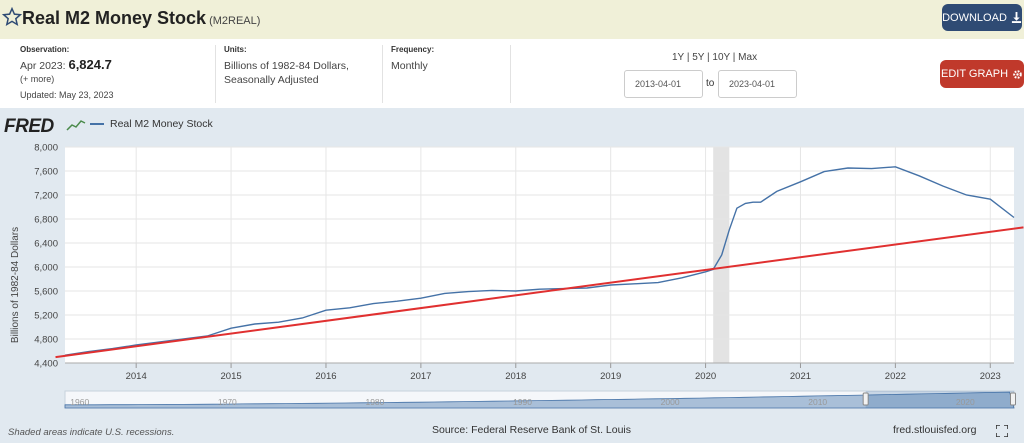 The height and width of the screenshot is (443, 1024). Describe the element at coordinates (663, 84) in the screenshot. I see `start-date-input: 2013-04-01` at that location.